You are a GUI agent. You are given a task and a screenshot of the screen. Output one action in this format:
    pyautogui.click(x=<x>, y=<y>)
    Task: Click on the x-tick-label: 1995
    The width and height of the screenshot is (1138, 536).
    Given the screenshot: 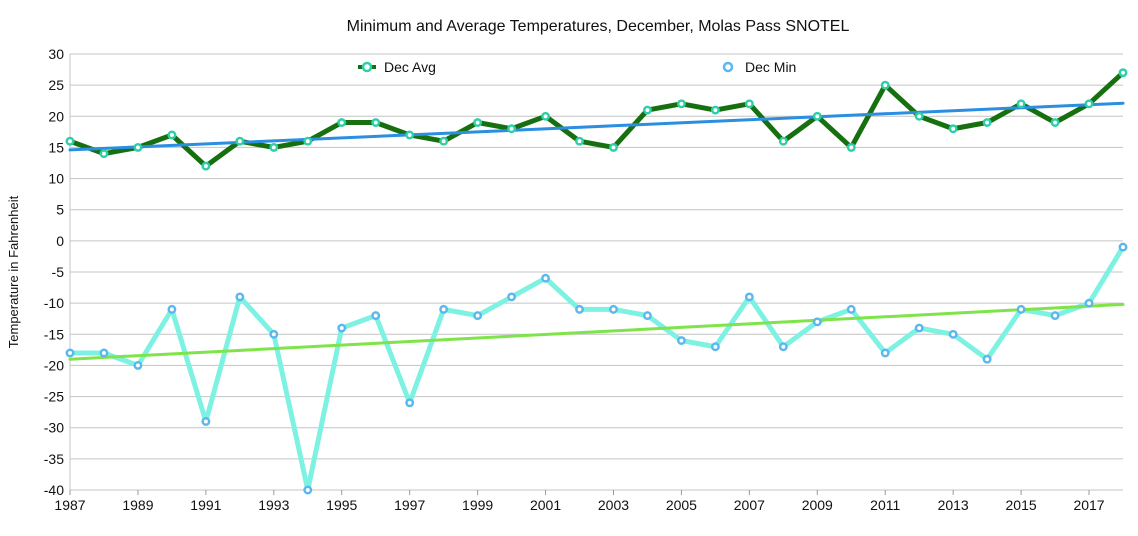 What is the action you would take?
    pyautogui.click(x=341, y=505)
    